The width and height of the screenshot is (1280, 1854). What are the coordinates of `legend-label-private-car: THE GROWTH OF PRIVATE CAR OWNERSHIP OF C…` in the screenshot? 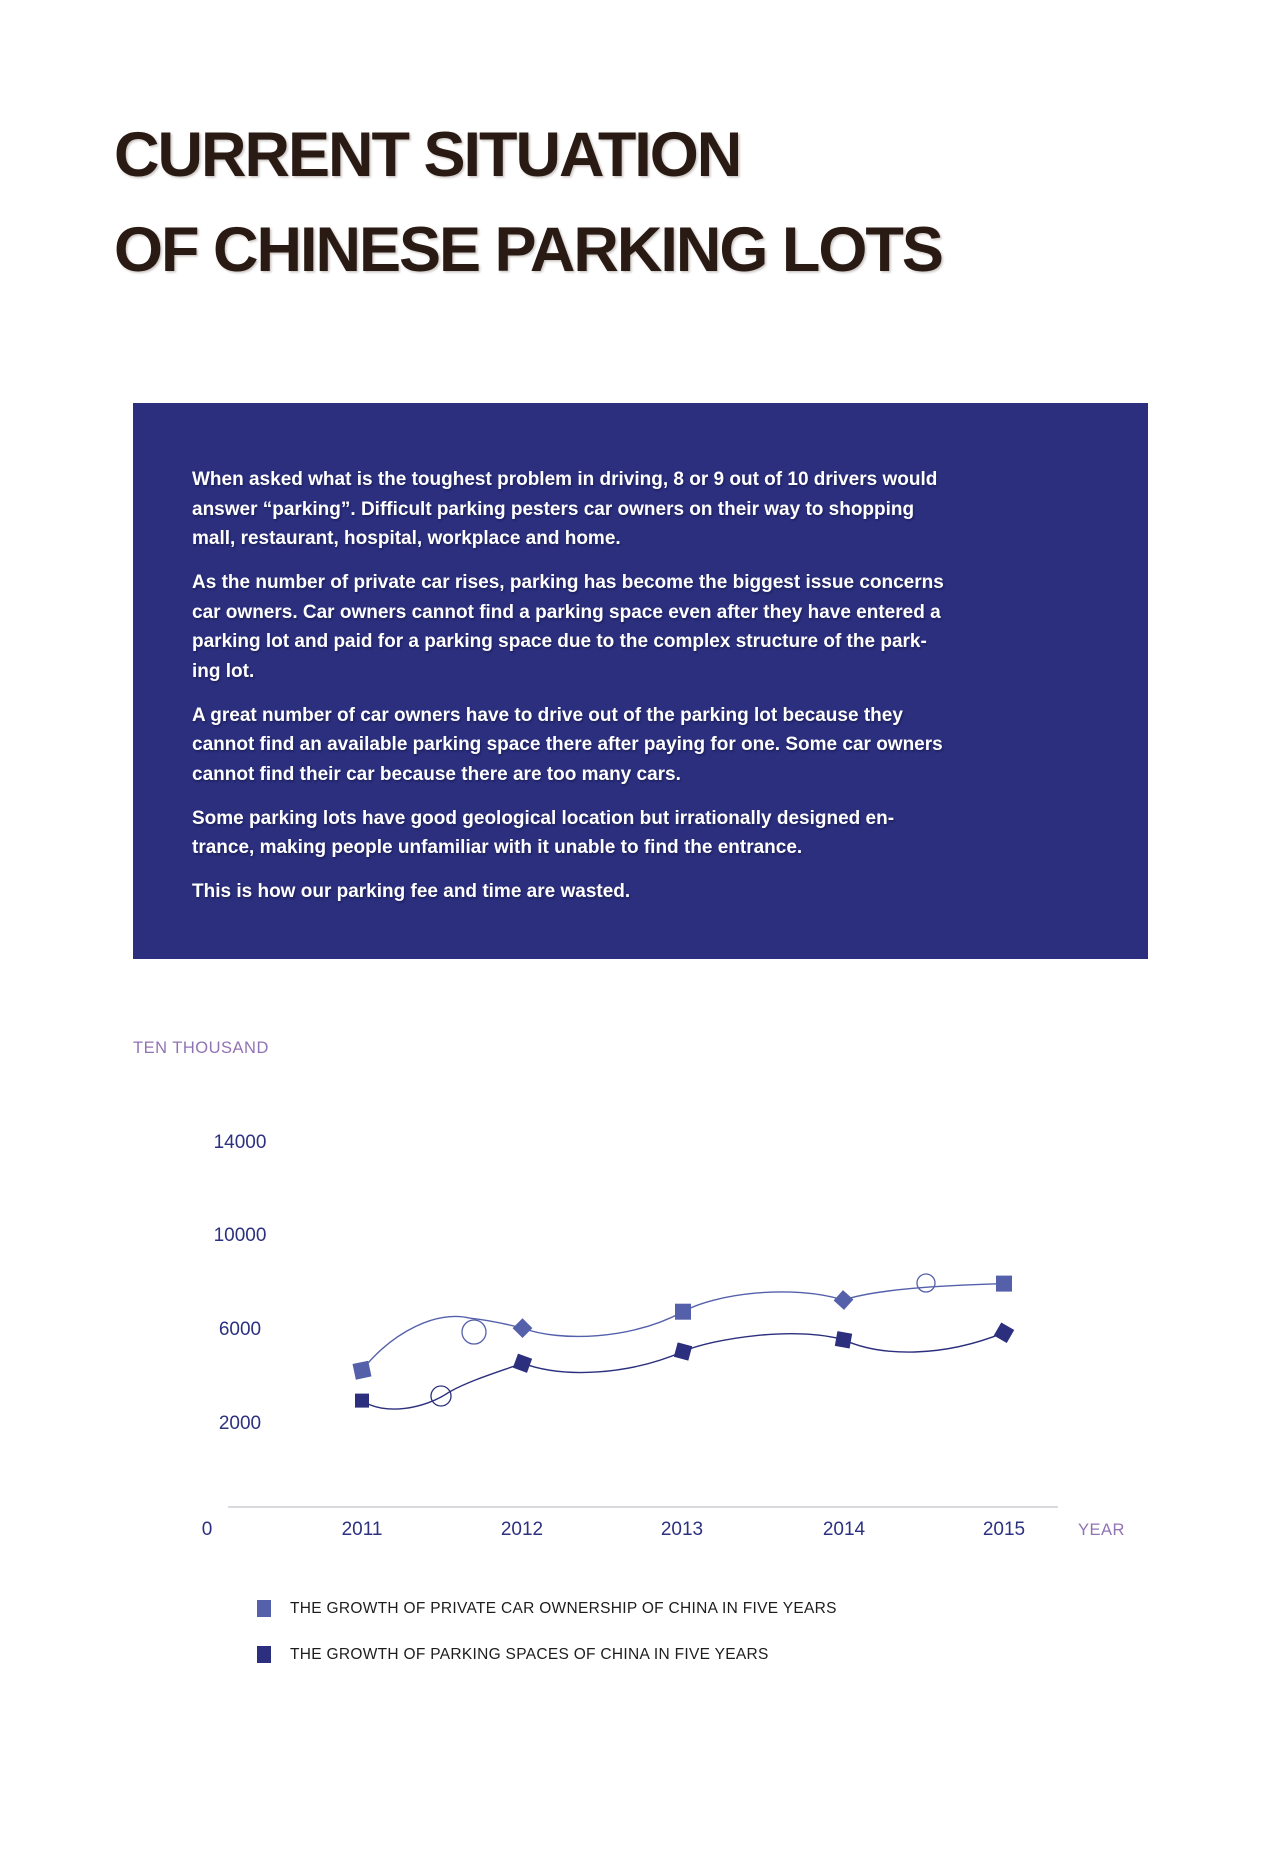 It's located at (563, 1608).